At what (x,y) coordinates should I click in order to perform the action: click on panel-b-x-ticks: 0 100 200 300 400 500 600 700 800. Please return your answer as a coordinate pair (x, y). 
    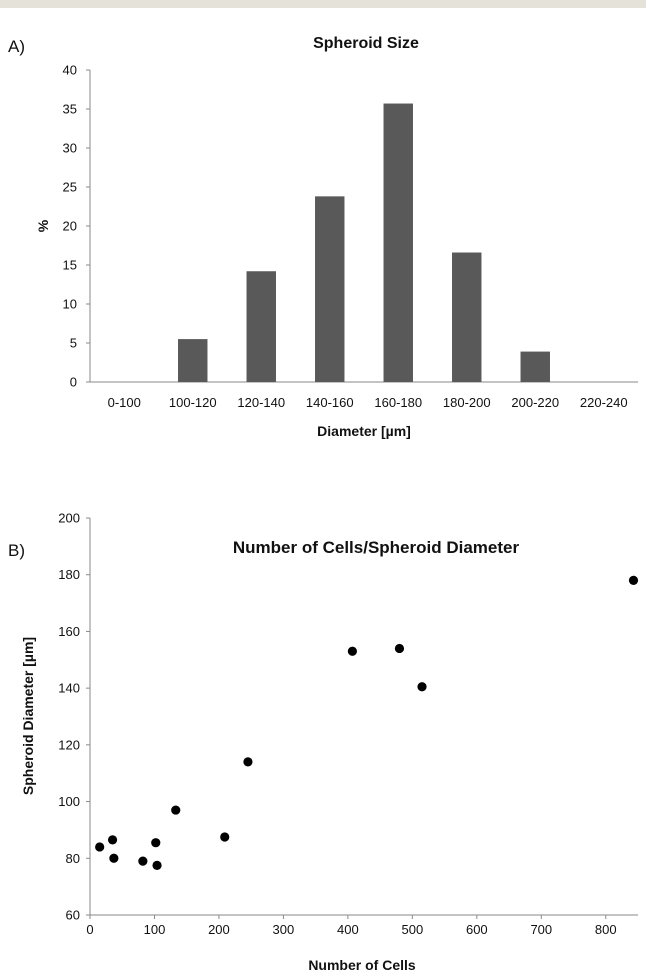
    Looking at the image, I should click on (351, 926).